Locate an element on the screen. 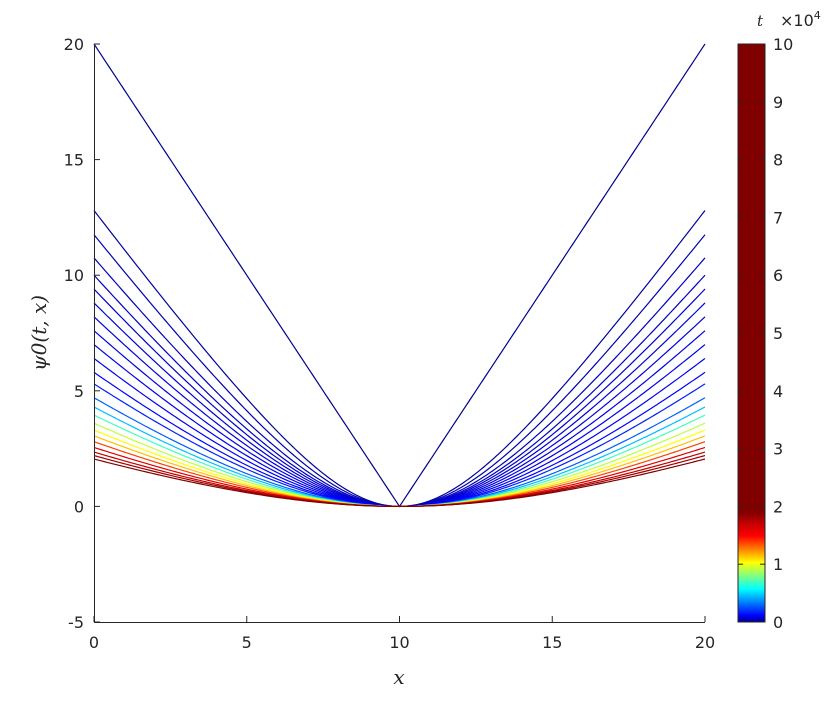 This screenshot has width=831, height=703. colorbar-tick-label: 2 is located at coordinates (778, 506).